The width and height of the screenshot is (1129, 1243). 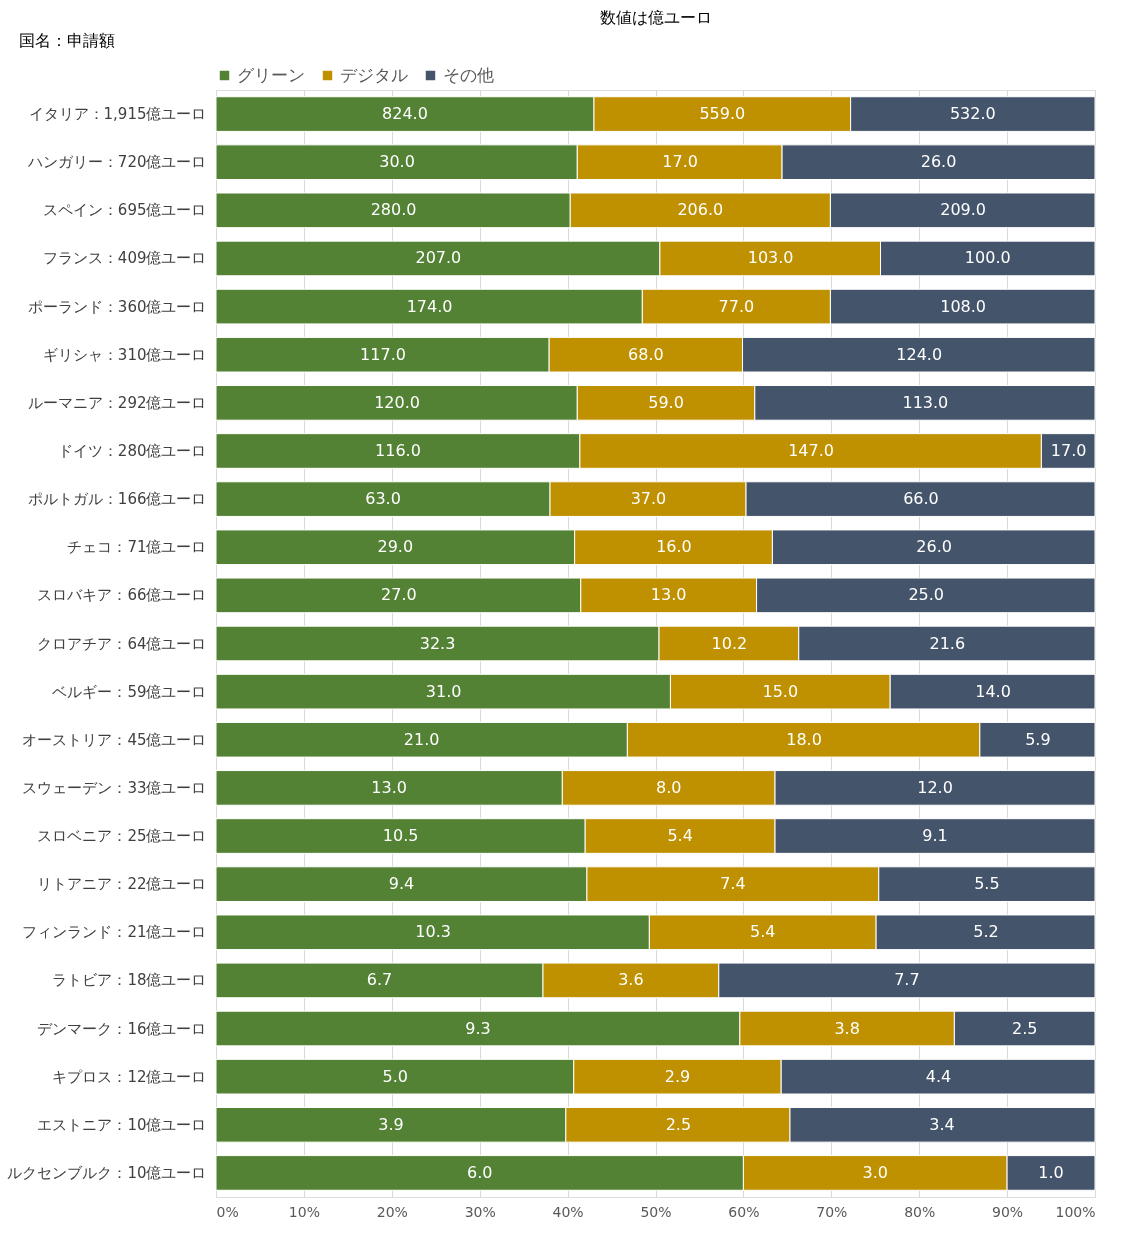 I want to click on y-tick-label: スロベニア：25億ユーロ, so click(x=122, y=836).